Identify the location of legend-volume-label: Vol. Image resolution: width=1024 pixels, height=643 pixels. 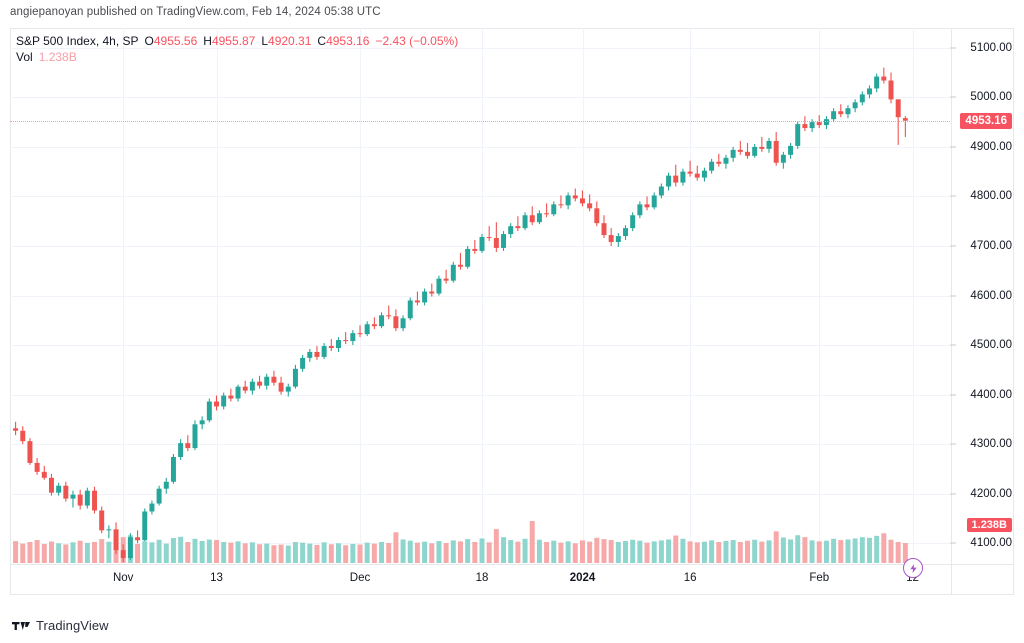
(24, 57).